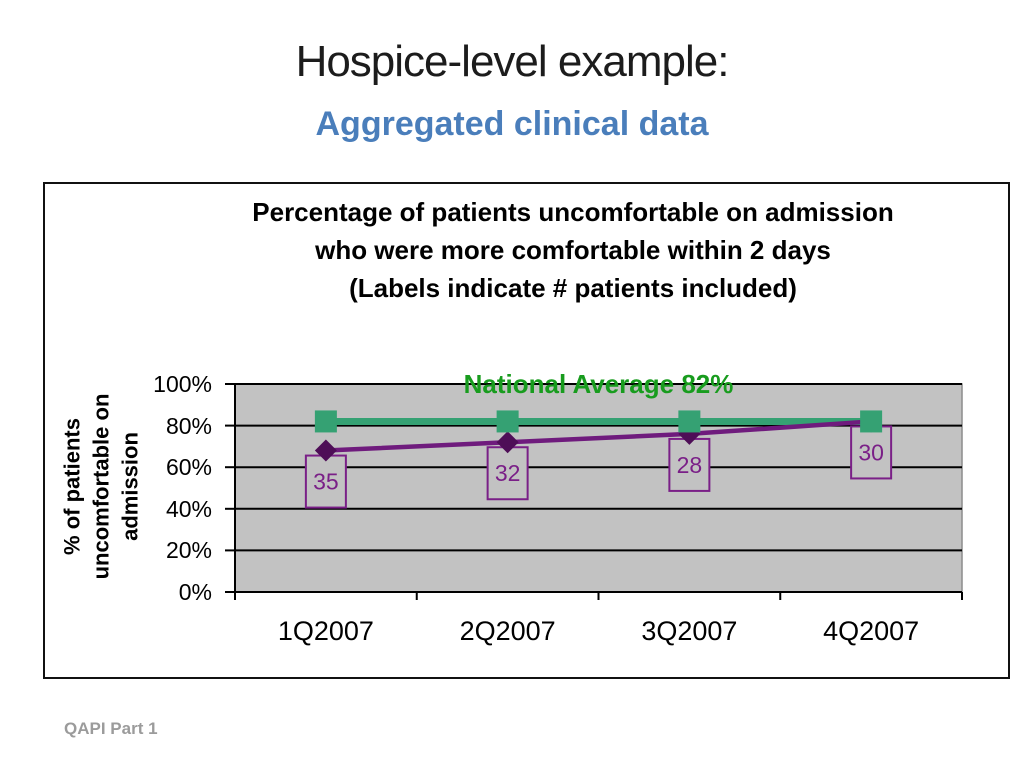 The image size is (1024, 768). What do you see at coordinates (188, 550) in the screenshot?
I see `y-tick-label: 20%` at bounding box center [188, 550].